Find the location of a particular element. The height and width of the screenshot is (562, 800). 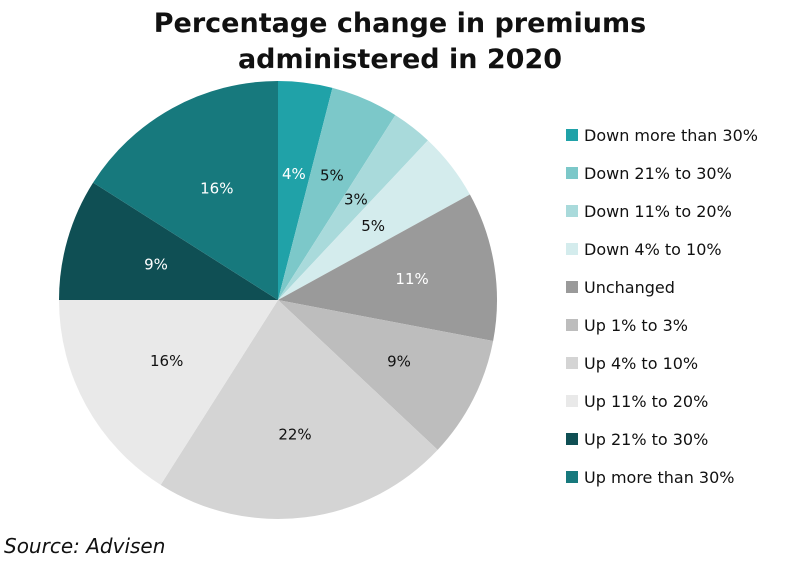

legend-label: Up 4% to 10% is located at coordinates (641, 363).